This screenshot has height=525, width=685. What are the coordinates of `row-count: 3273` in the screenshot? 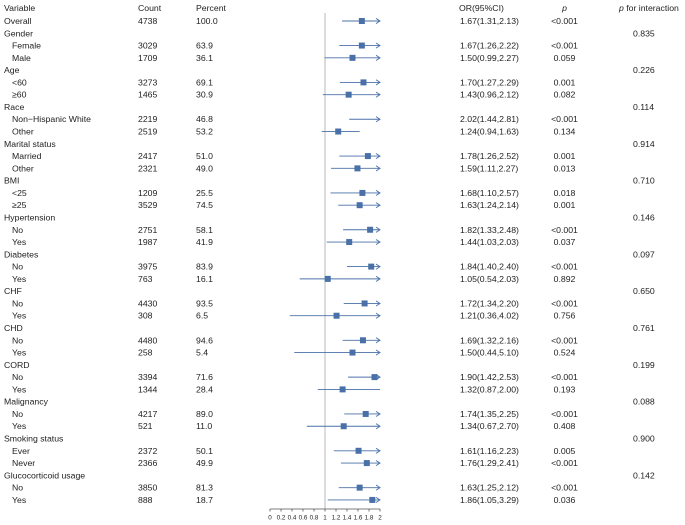 It's located at (147, 82).